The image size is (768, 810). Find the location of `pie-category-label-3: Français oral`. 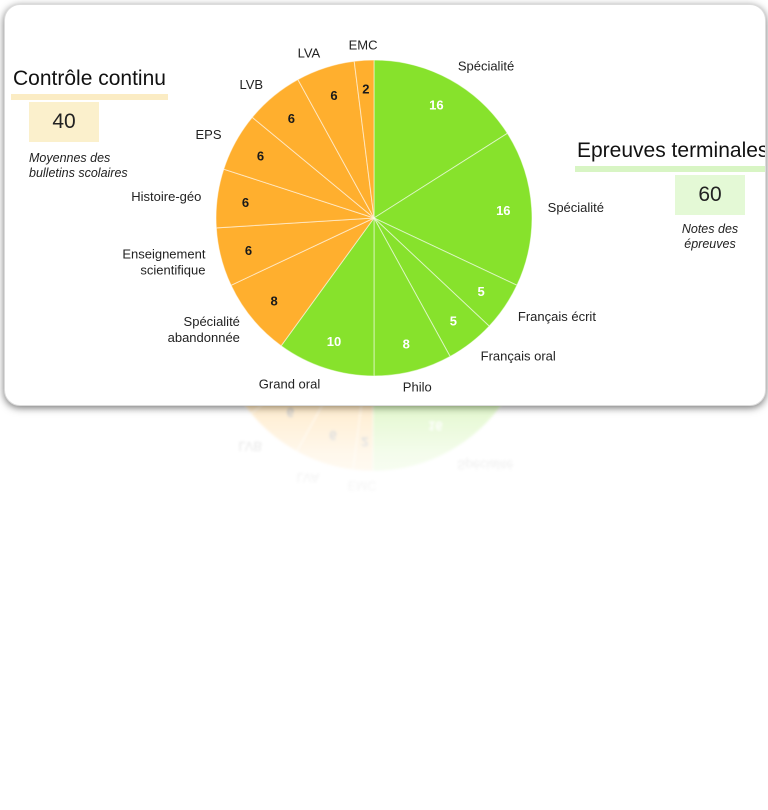

pie-category-label-3: Français oral is located at coordinates (518, 355).